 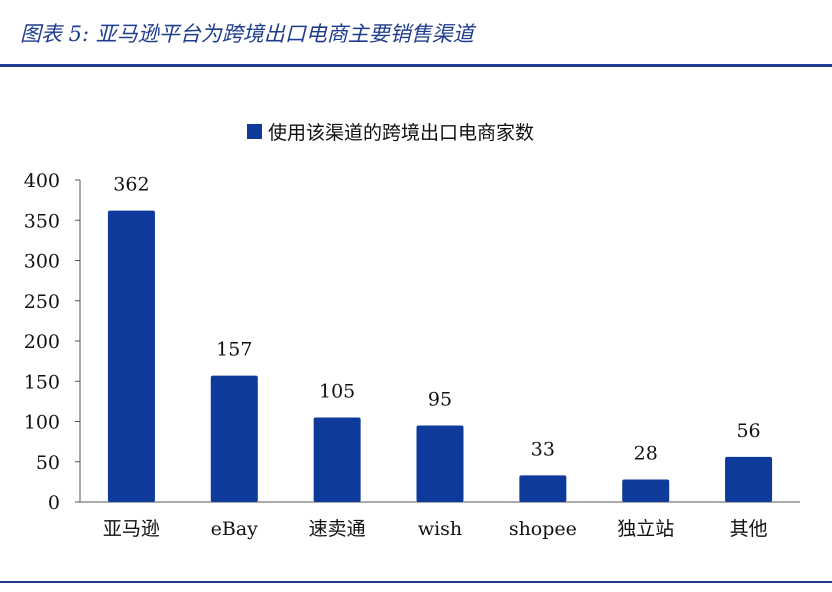 I want to click on y-tick-label: 0, so click(x=54, y=503).